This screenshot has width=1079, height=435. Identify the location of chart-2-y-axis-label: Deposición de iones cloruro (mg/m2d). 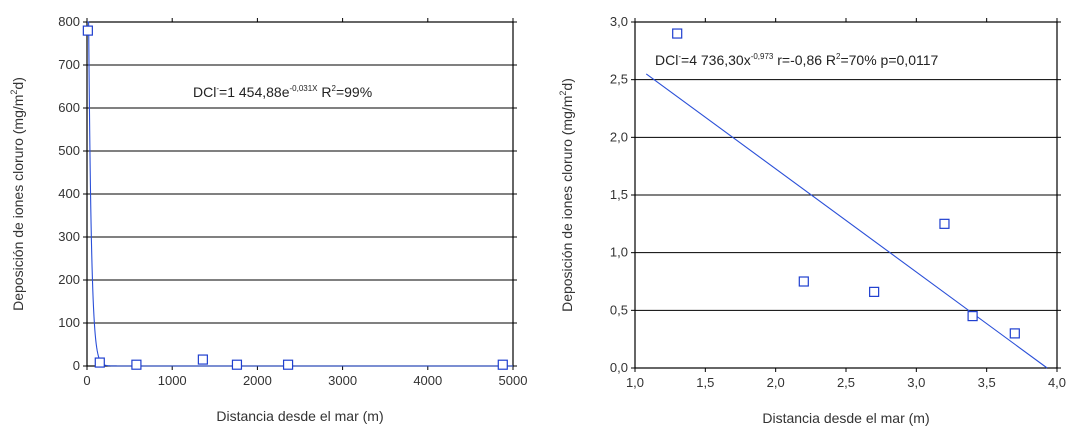
(566, 195).